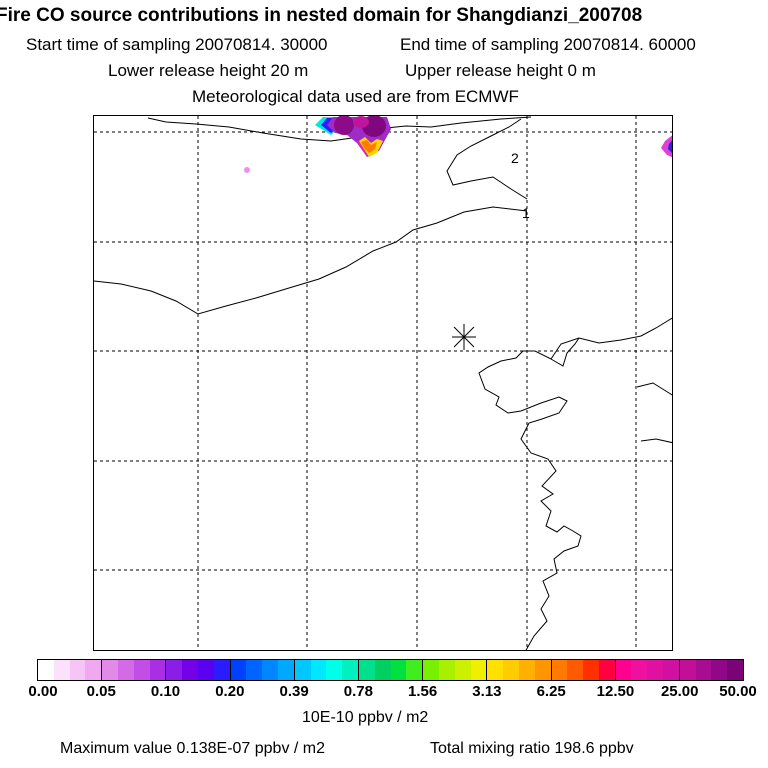  What do you see at coordinates (355, 96) in the screenshot?
I see `met-data-label: Meteorological data used are from ECMWF` at bounding box center [355, 96].